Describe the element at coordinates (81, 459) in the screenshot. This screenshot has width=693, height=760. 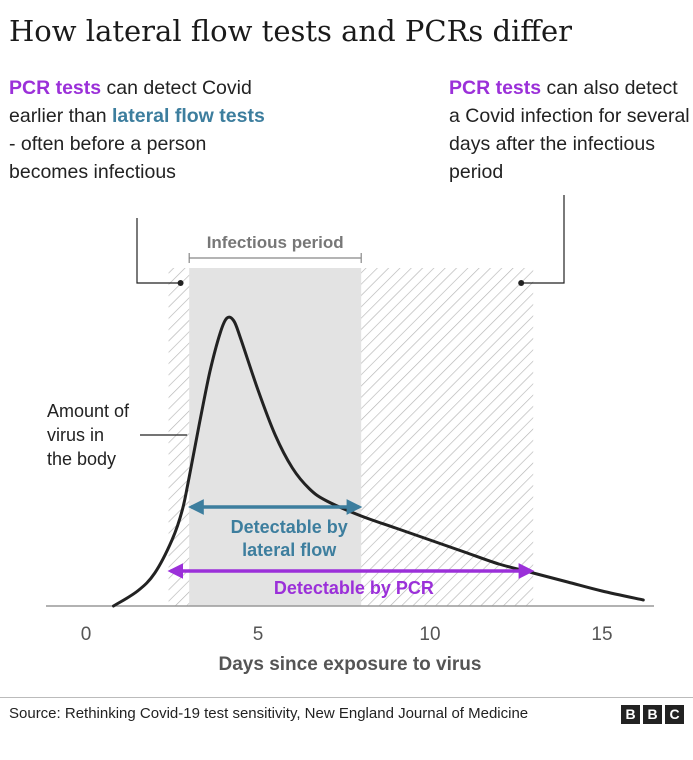
I see `curve-label-line-3: the body` at that location.